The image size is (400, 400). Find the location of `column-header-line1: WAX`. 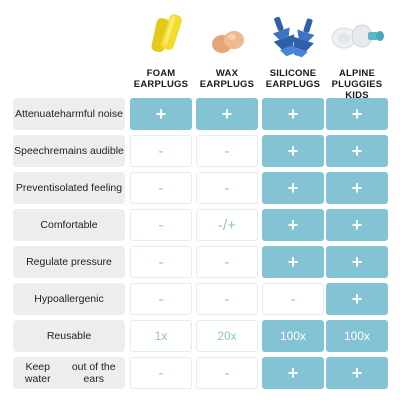

column-header-line1: WAX is located at coordinates (227, 73).